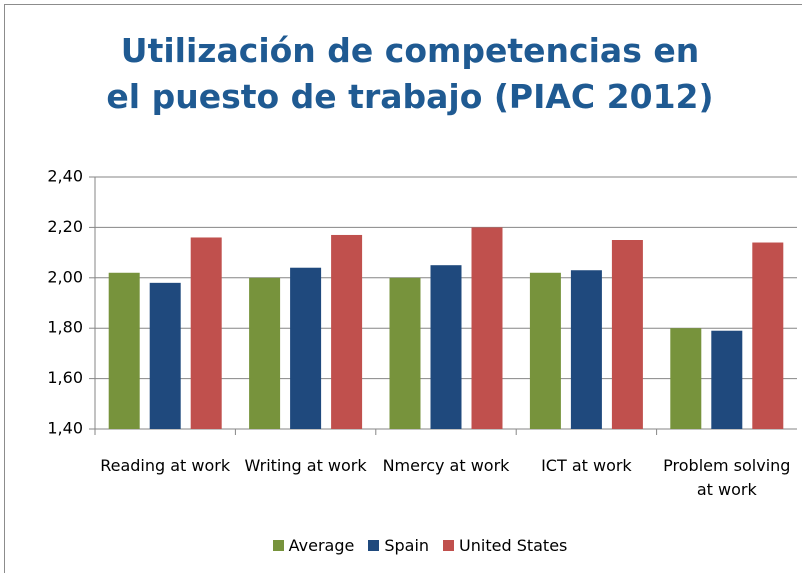  Describe the element at coordinates (65, 377) in the screenshot. I see `y-tick-label: 1,60` at that location.